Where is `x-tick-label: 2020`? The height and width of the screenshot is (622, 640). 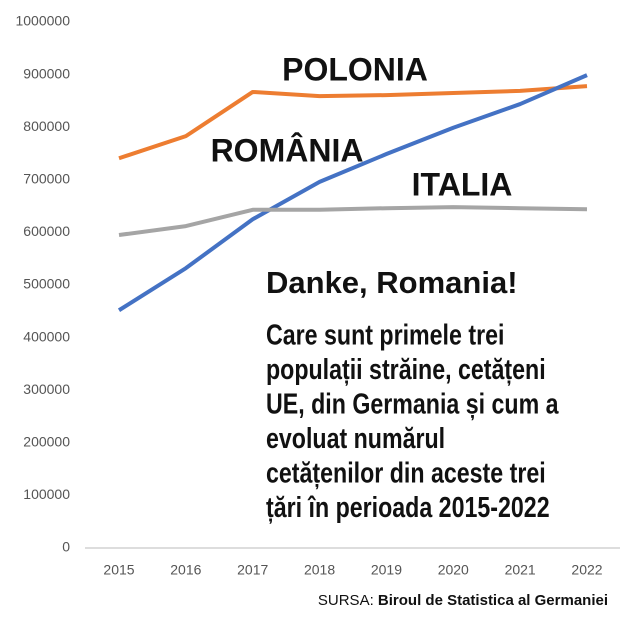 x-tick-label: 2020 is located at coordinates (453, 570).